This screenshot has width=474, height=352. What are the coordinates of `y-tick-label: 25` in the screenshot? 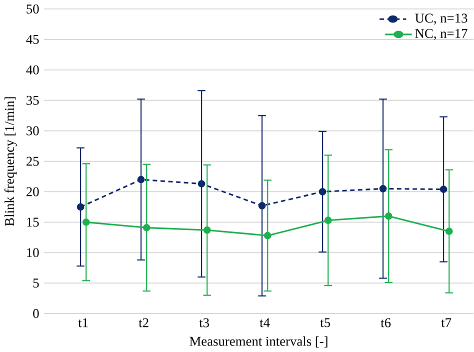 It's located at (32, 161).